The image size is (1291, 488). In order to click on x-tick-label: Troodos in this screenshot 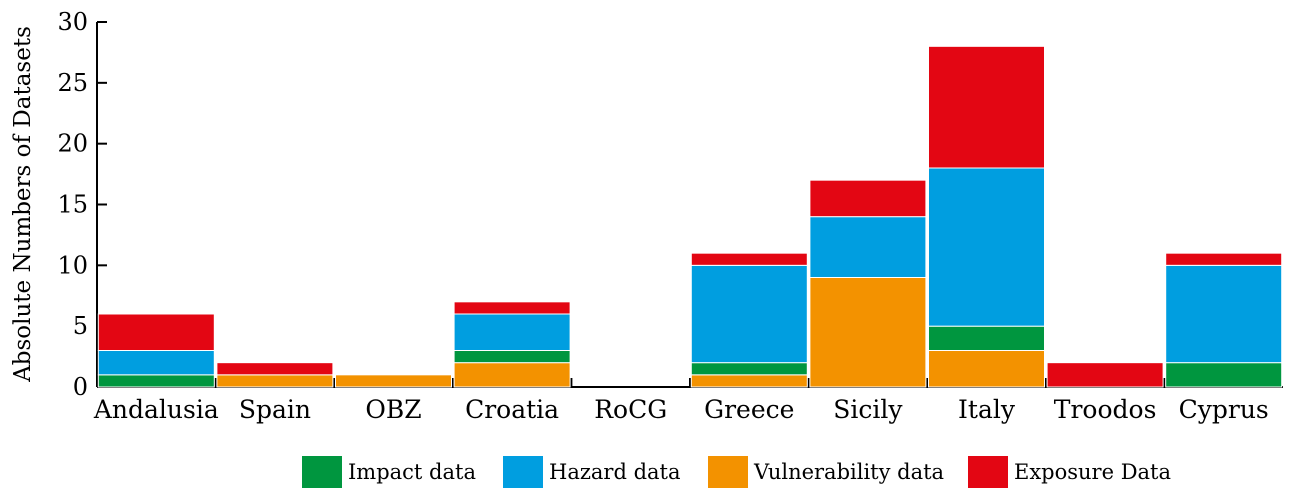, I will do `click(1105, 409)`.